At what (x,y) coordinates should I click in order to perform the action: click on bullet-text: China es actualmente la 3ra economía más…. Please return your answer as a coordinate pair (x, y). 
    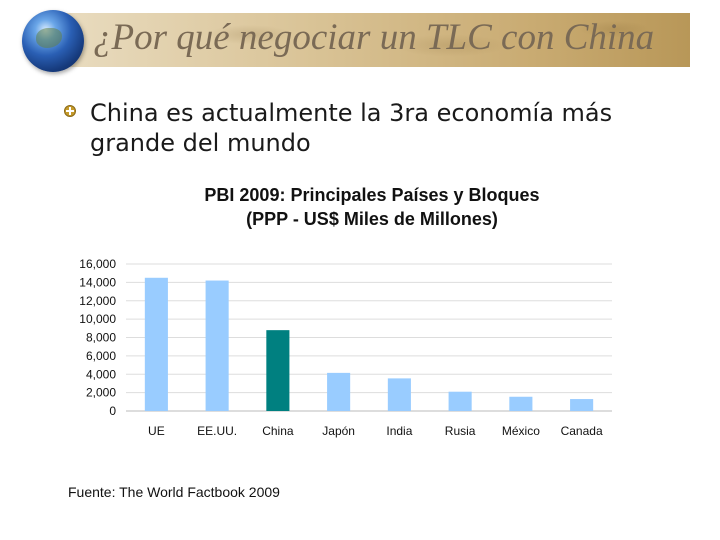
    Looking at the image, I should click on (351, 128).